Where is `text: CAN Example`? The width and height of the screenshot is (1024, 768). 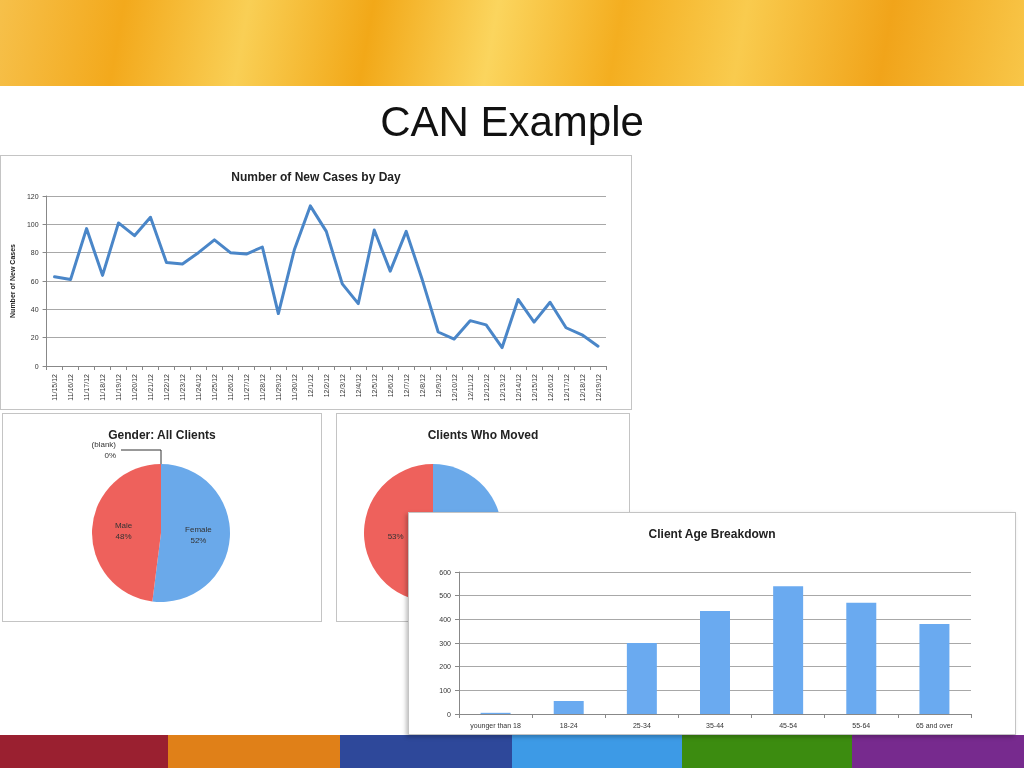 text: CAN Example is located at coordinates (512, 121).